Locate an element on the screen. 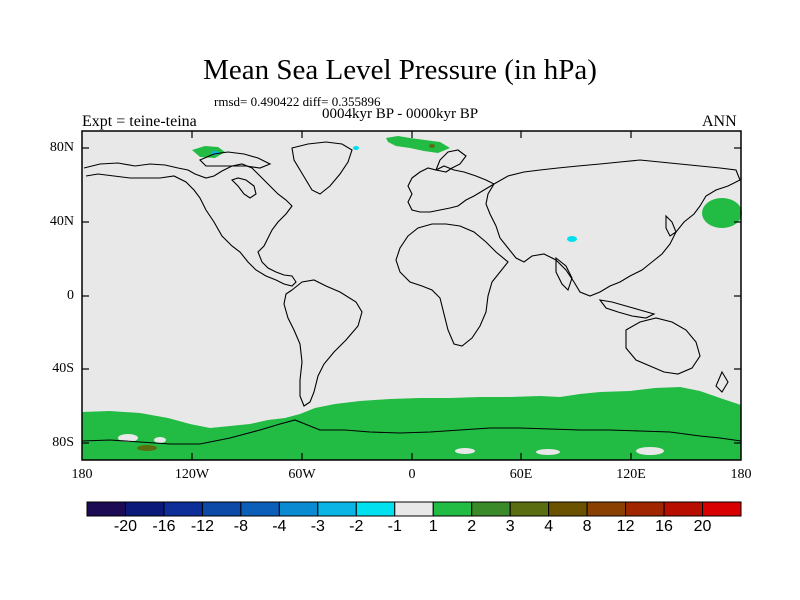  coastline-new-zealand is located at coordinates (722, 381).